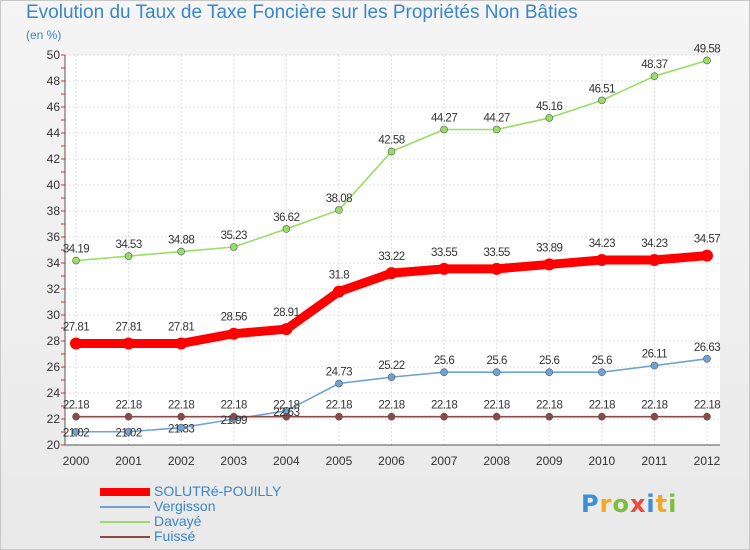  Describe the element at coordinates (185, 506) in the screenshot. I see `legend-label: Vergisson` at that location.